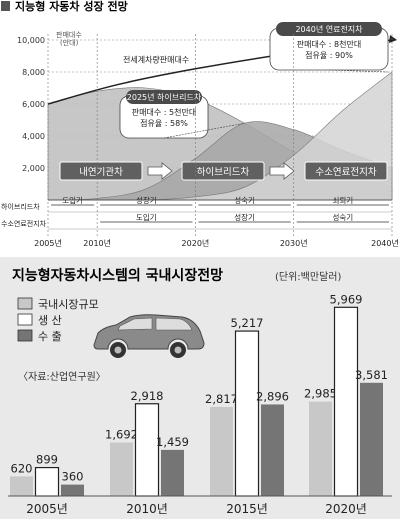  I want to click on x-tick-label: 2030년, so click(294, 243).